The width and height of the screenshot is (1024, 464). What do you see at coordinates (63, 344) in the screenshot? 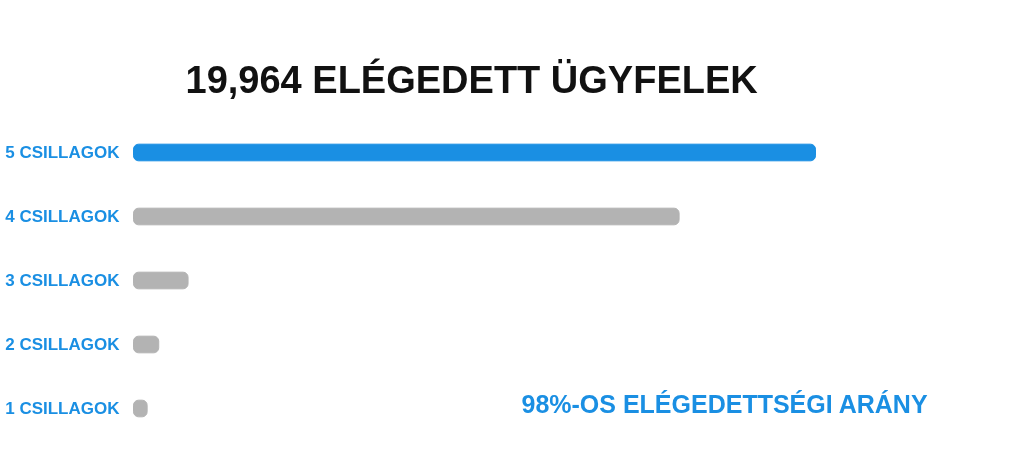
I see `y-tick-label: 2 CSILLAGOK` at bounding box center [63, 344].